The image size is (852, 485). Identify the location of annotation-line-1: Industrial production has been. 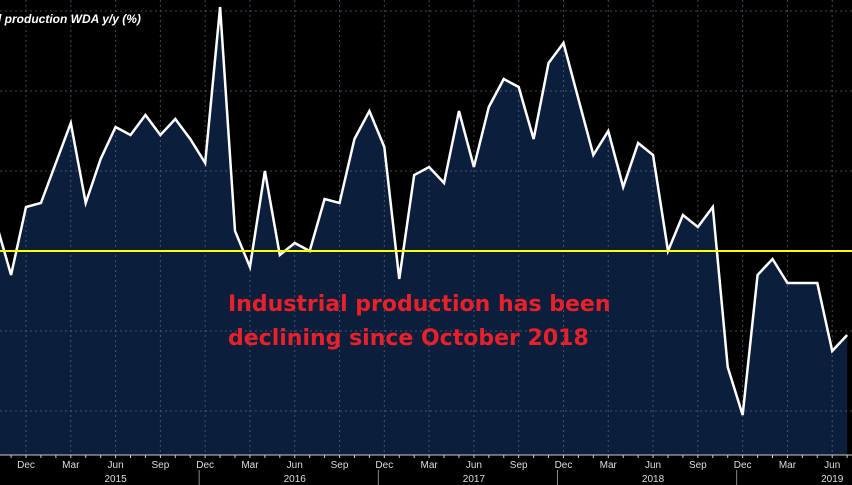
(419, 304).